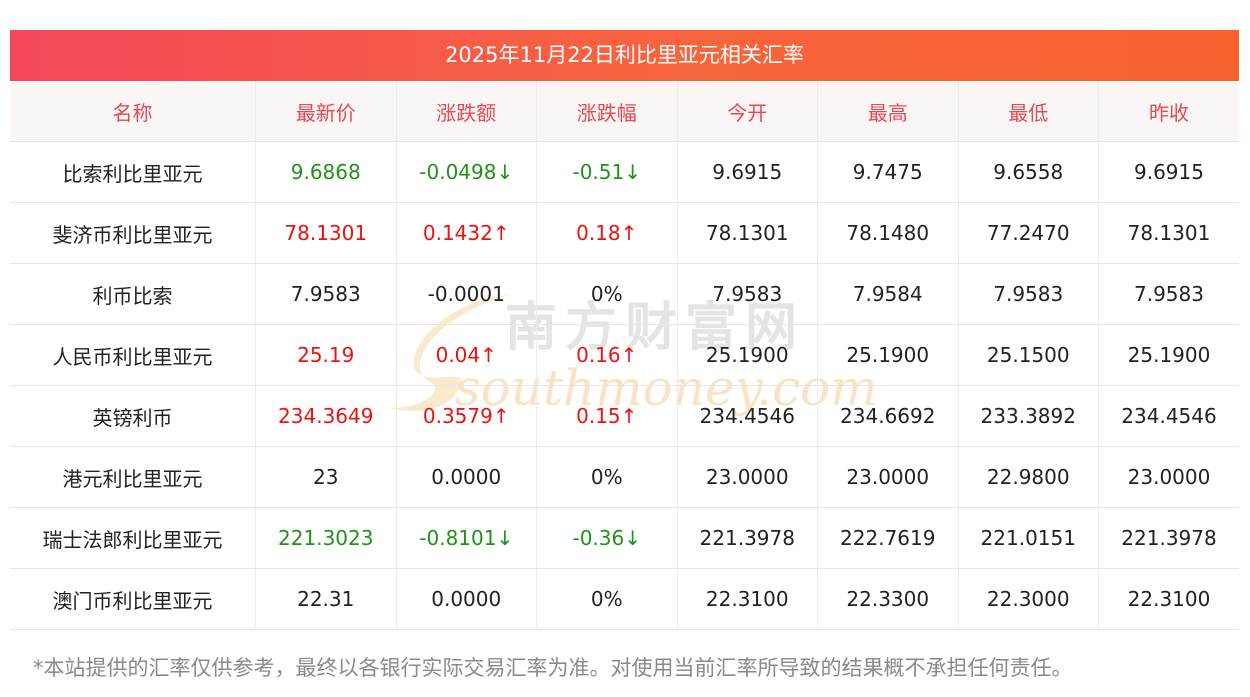 Image resolution: width=1250 pixels, height=697 pixels. I want to click on col-header-latest: 最新价, so click(326, 111).